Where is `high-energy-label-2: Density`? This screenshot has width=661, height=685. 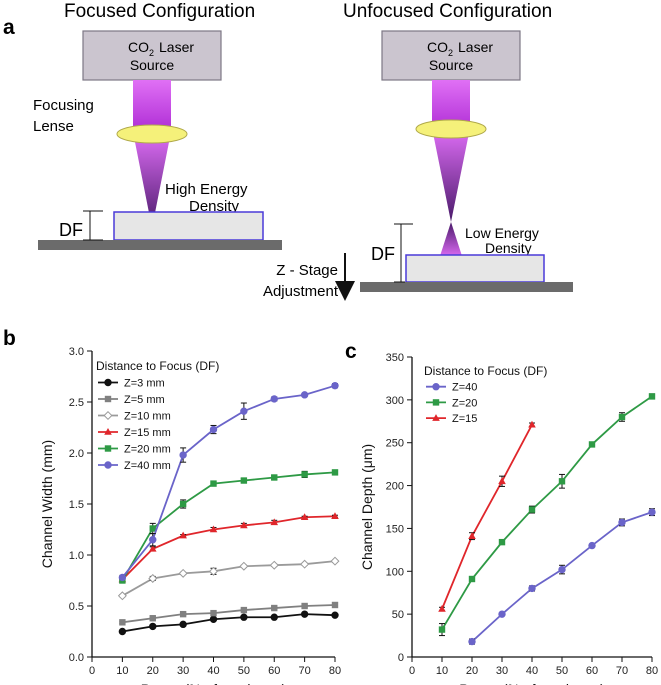 high-energy-label-2: Density is located at coordinates (214, 206).